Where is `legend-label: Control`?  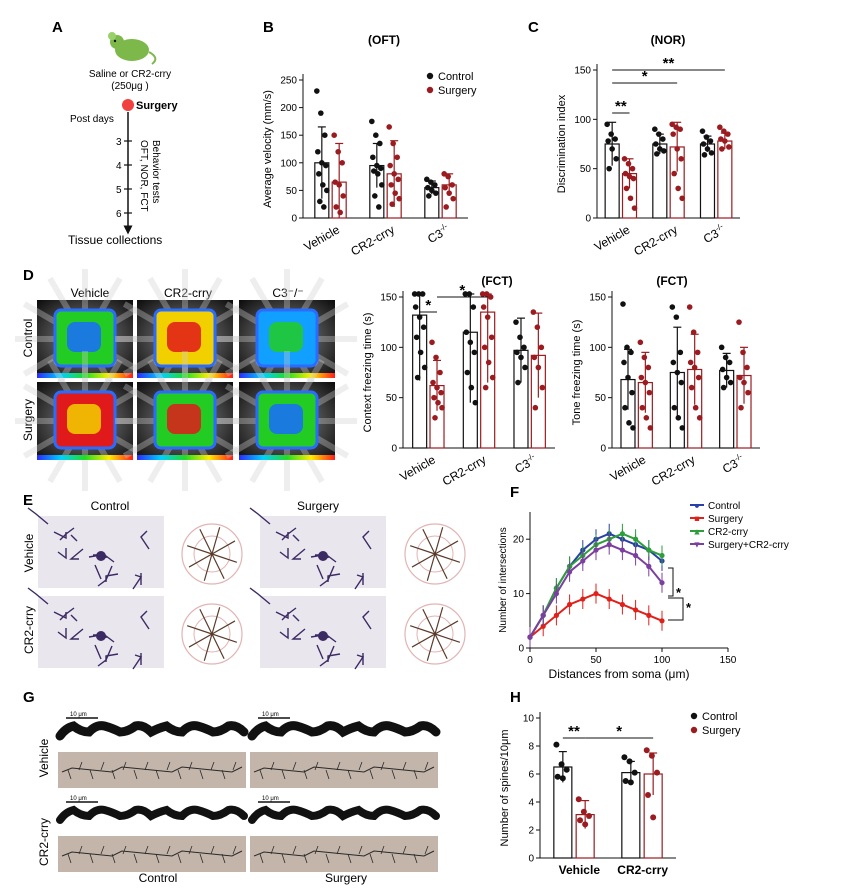
legend-label: Control is located at coordinates (724, 506).